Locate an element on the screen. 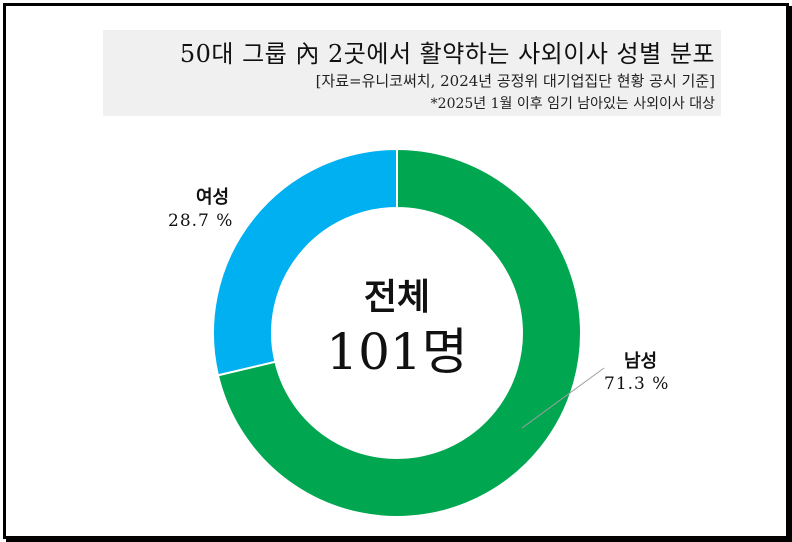 This screenshot has width=792, height=542. chart-title: 50대 그룹 內 2곳에서 활약하는 사외이사 성별 분포 is located at coordinates (447, 54).